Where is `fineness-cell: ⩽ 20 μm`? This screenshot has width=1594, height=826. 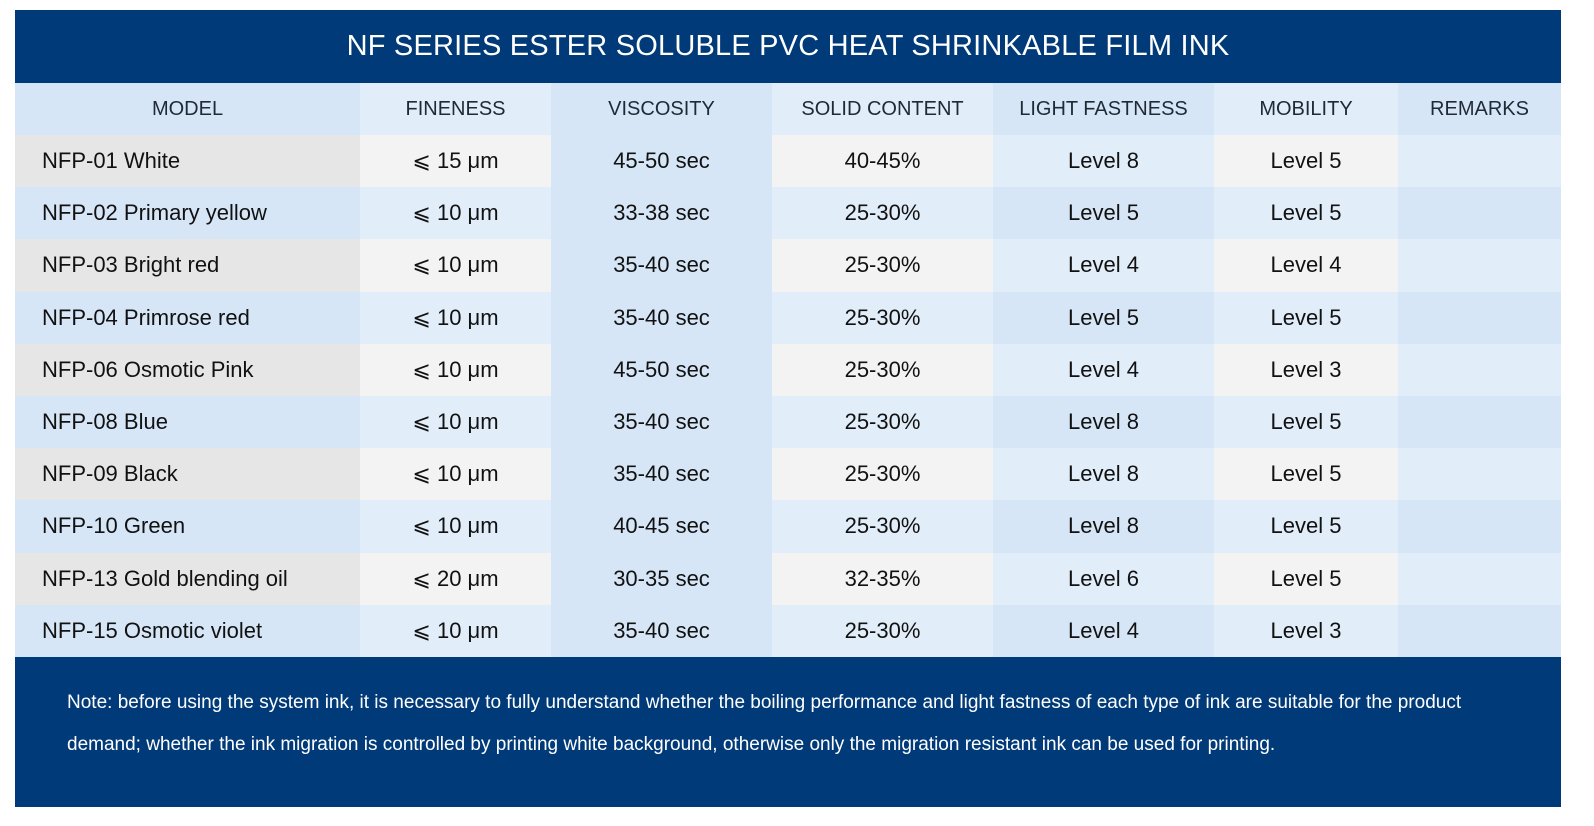 fineness-cell: ⩽ 20 μm is located at coordinates (455, 578).